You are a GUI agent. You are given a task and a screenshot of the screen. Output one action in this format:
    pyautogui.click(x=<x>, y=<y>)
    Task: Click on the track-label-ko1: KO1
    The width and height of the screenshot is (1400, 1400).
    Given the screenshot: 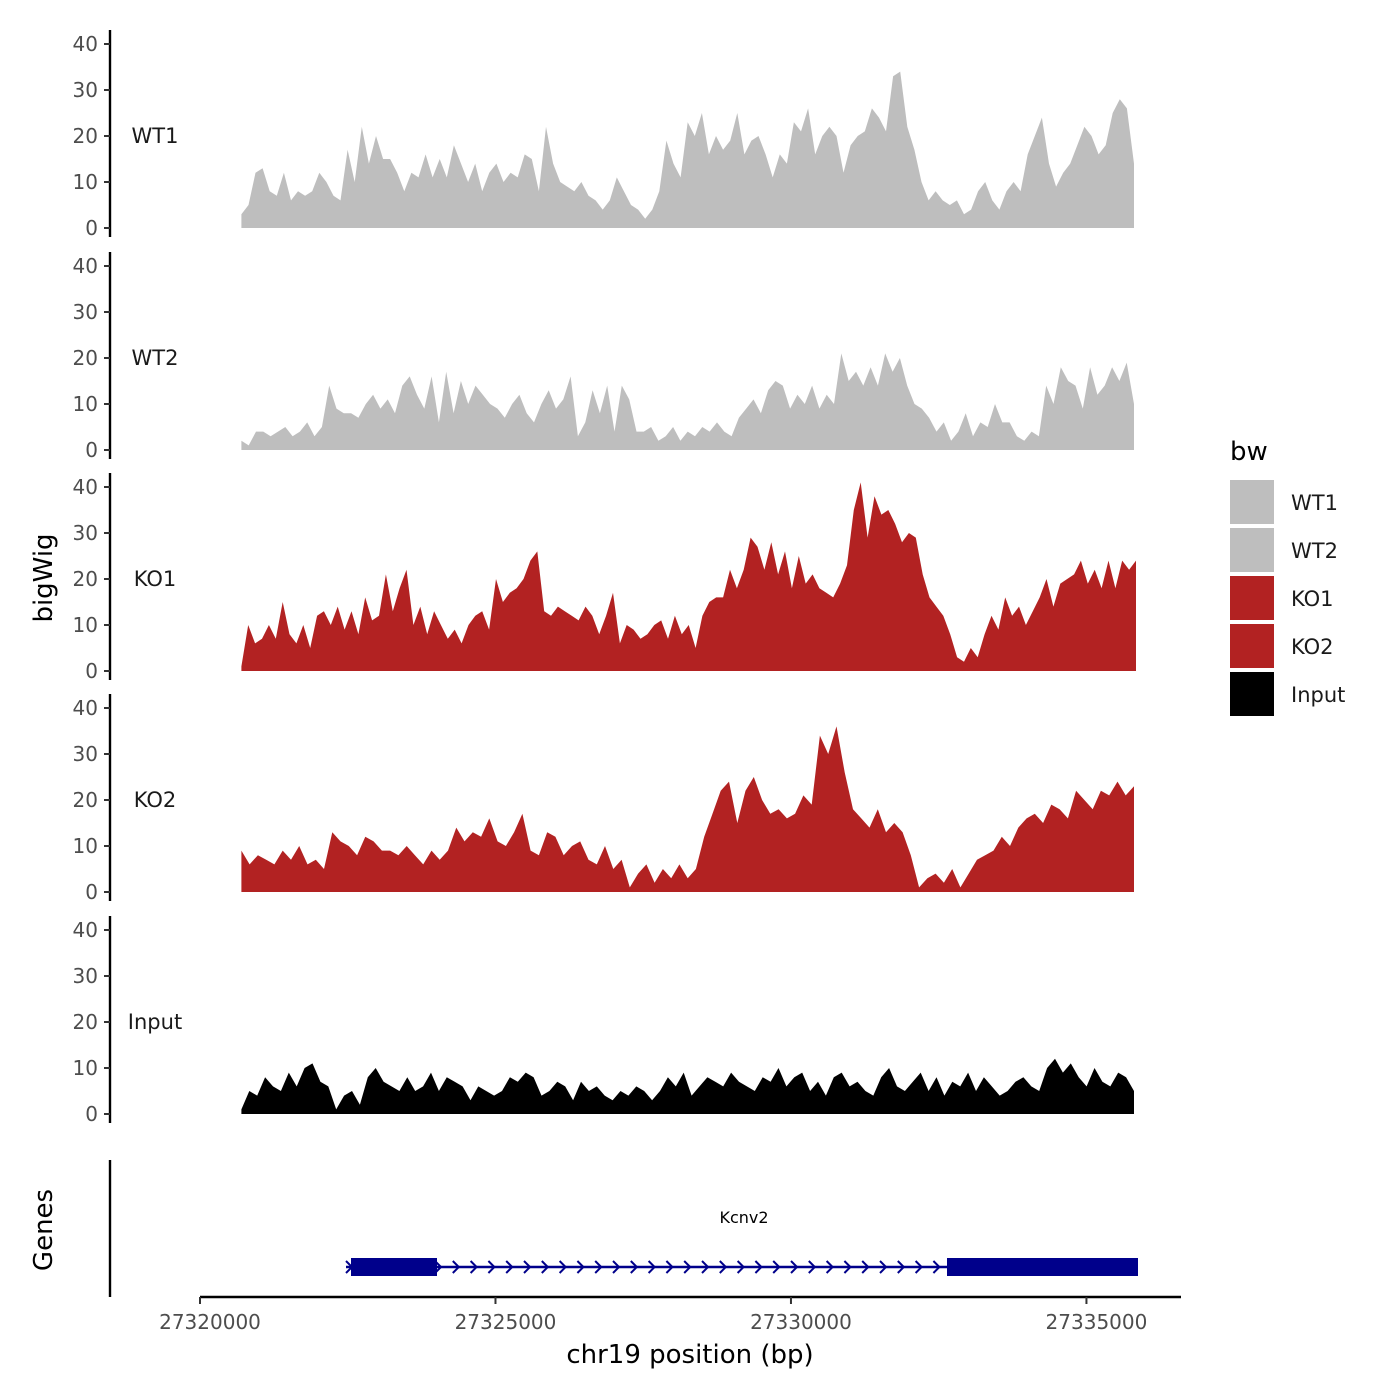 What is the action you would take?
    pyautogui.click(x=155, y=579)
    